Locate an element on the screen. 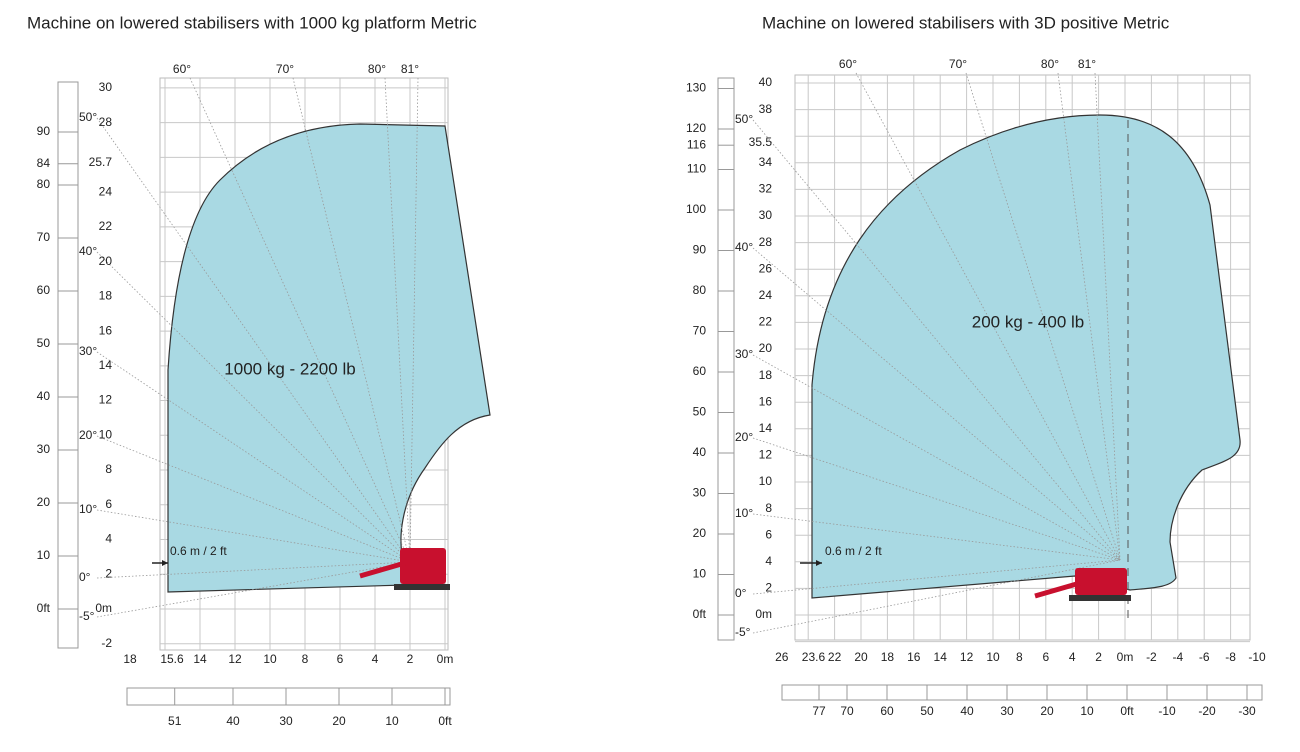 This screenshot has height=752, width=1300. x-feet-label: 30 is located at coordinates (286, 721).